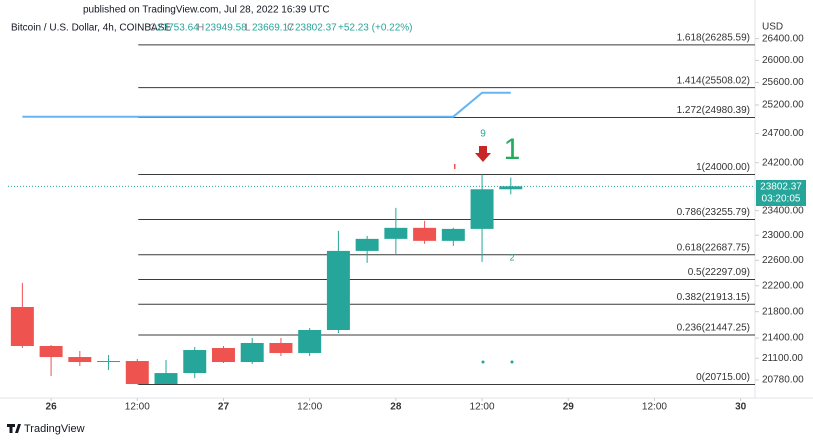 Image resolution: width=813 pixels, height=440 pixels. What do you see at coordinates (713, 37) in the screenshot?
I see `fib-label: 1.618(26285.59)` at bounding box center [713, 37].